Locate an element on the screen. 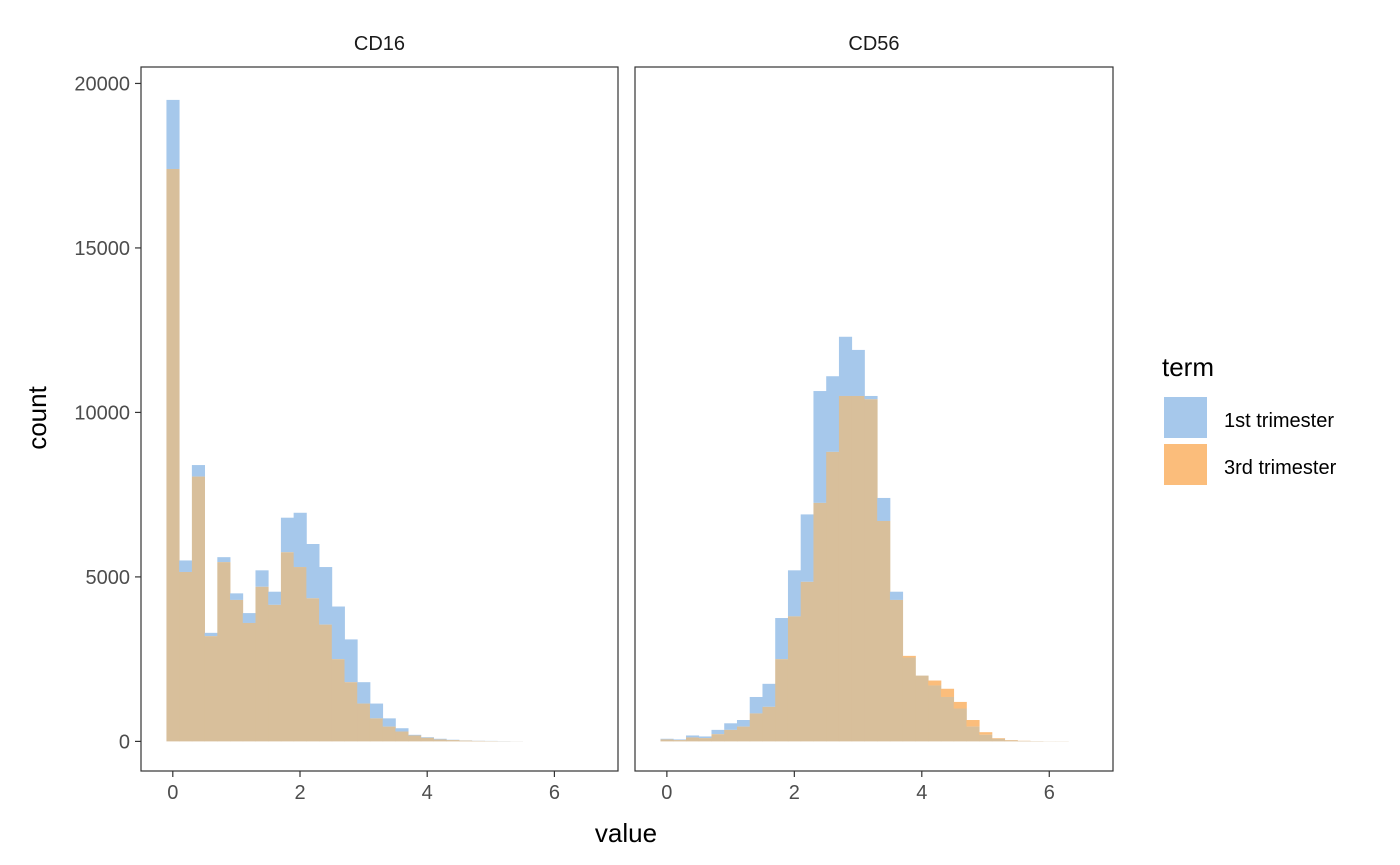 This screenshot has width=1400, height=865. legend: term 1st trimester 3rd trimester is located at coordinates (1249, 418).